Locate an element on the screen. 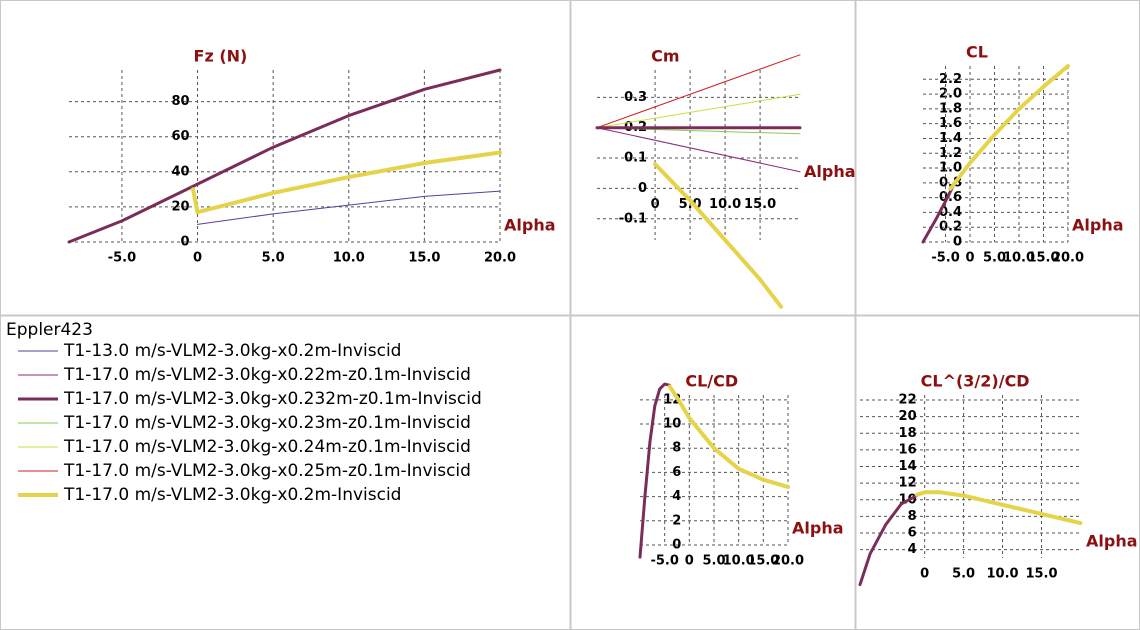  y-tick-label: 1.6 is located at coordinates (950, 123).